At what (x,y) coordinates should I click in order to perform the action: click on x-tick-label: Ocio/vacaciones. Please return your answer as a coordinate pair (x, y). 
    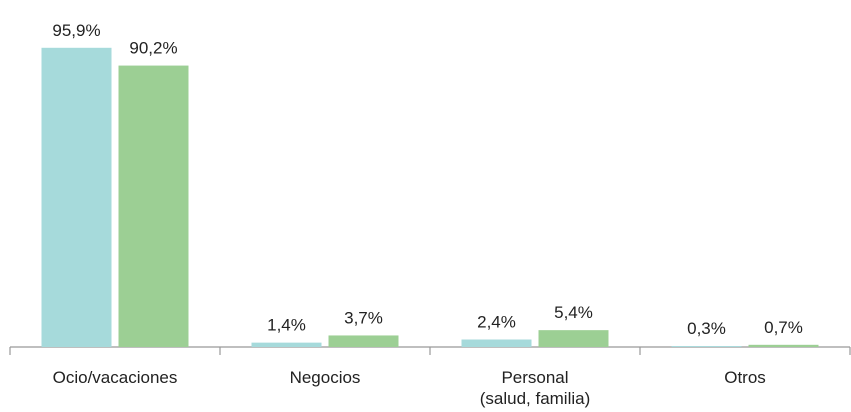
    Looking at the image, I should click on (115, 377).